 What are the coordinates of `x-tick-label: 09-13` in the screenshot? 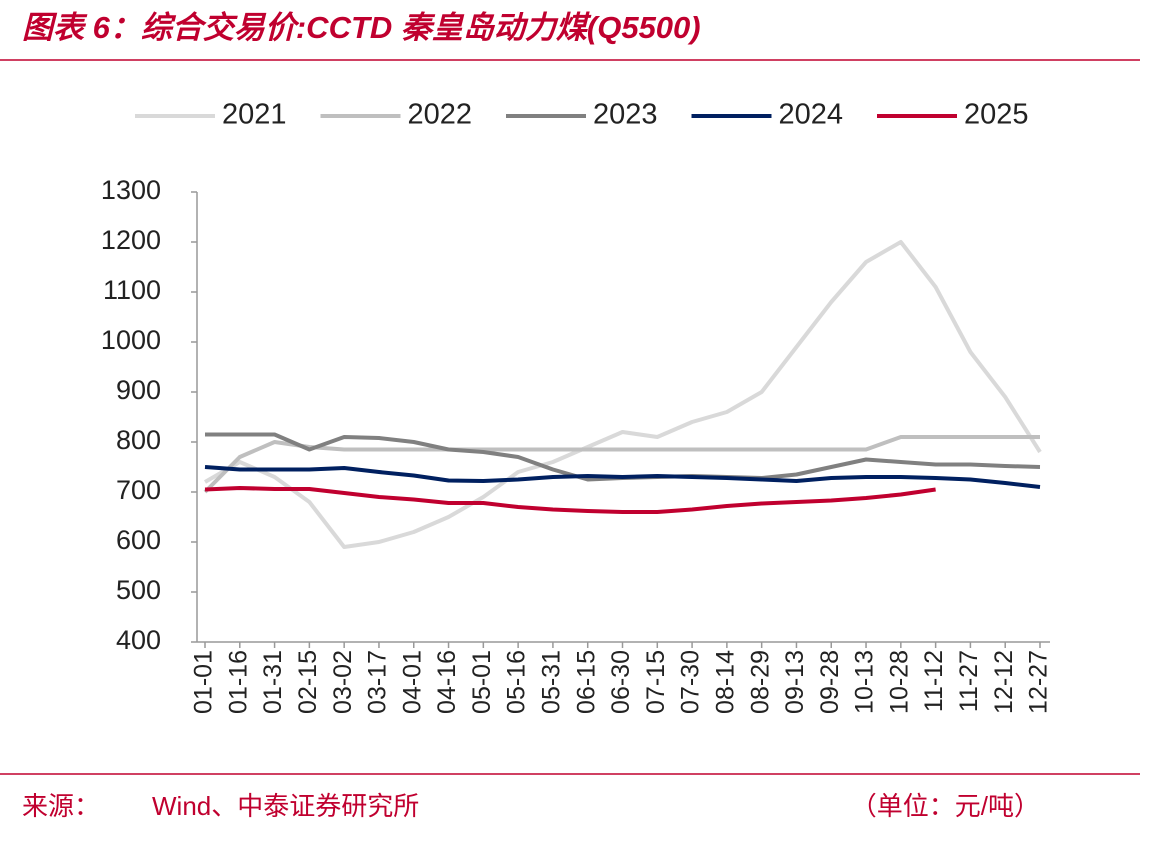 It's located at (795, 682).